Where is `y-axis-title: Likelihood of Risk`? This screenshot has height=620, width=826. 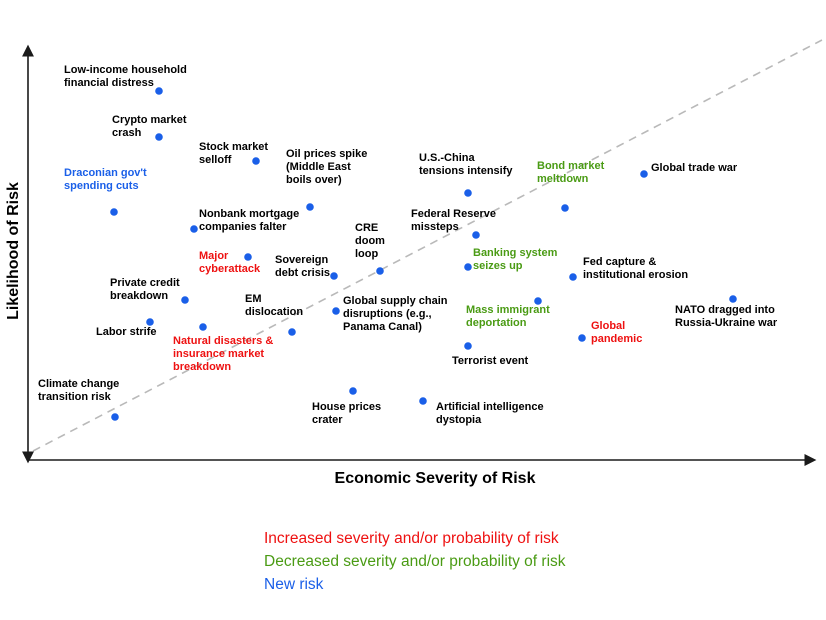
y-axis-title: Likelihood of Risk is located at coordinates (13, 251).